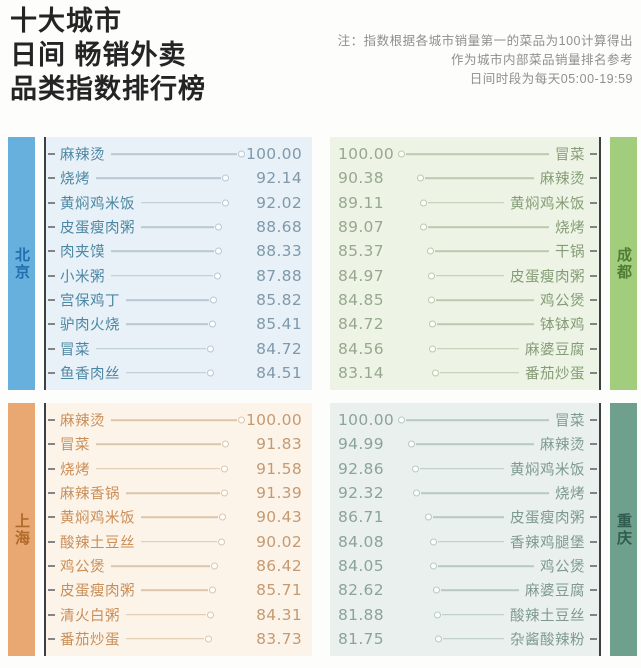 The image size is (641, 668). What do you see at coordinates (90, 616) in the screenshot?
I see `item-label: 清火白粥` at bounding box center [90, 616].